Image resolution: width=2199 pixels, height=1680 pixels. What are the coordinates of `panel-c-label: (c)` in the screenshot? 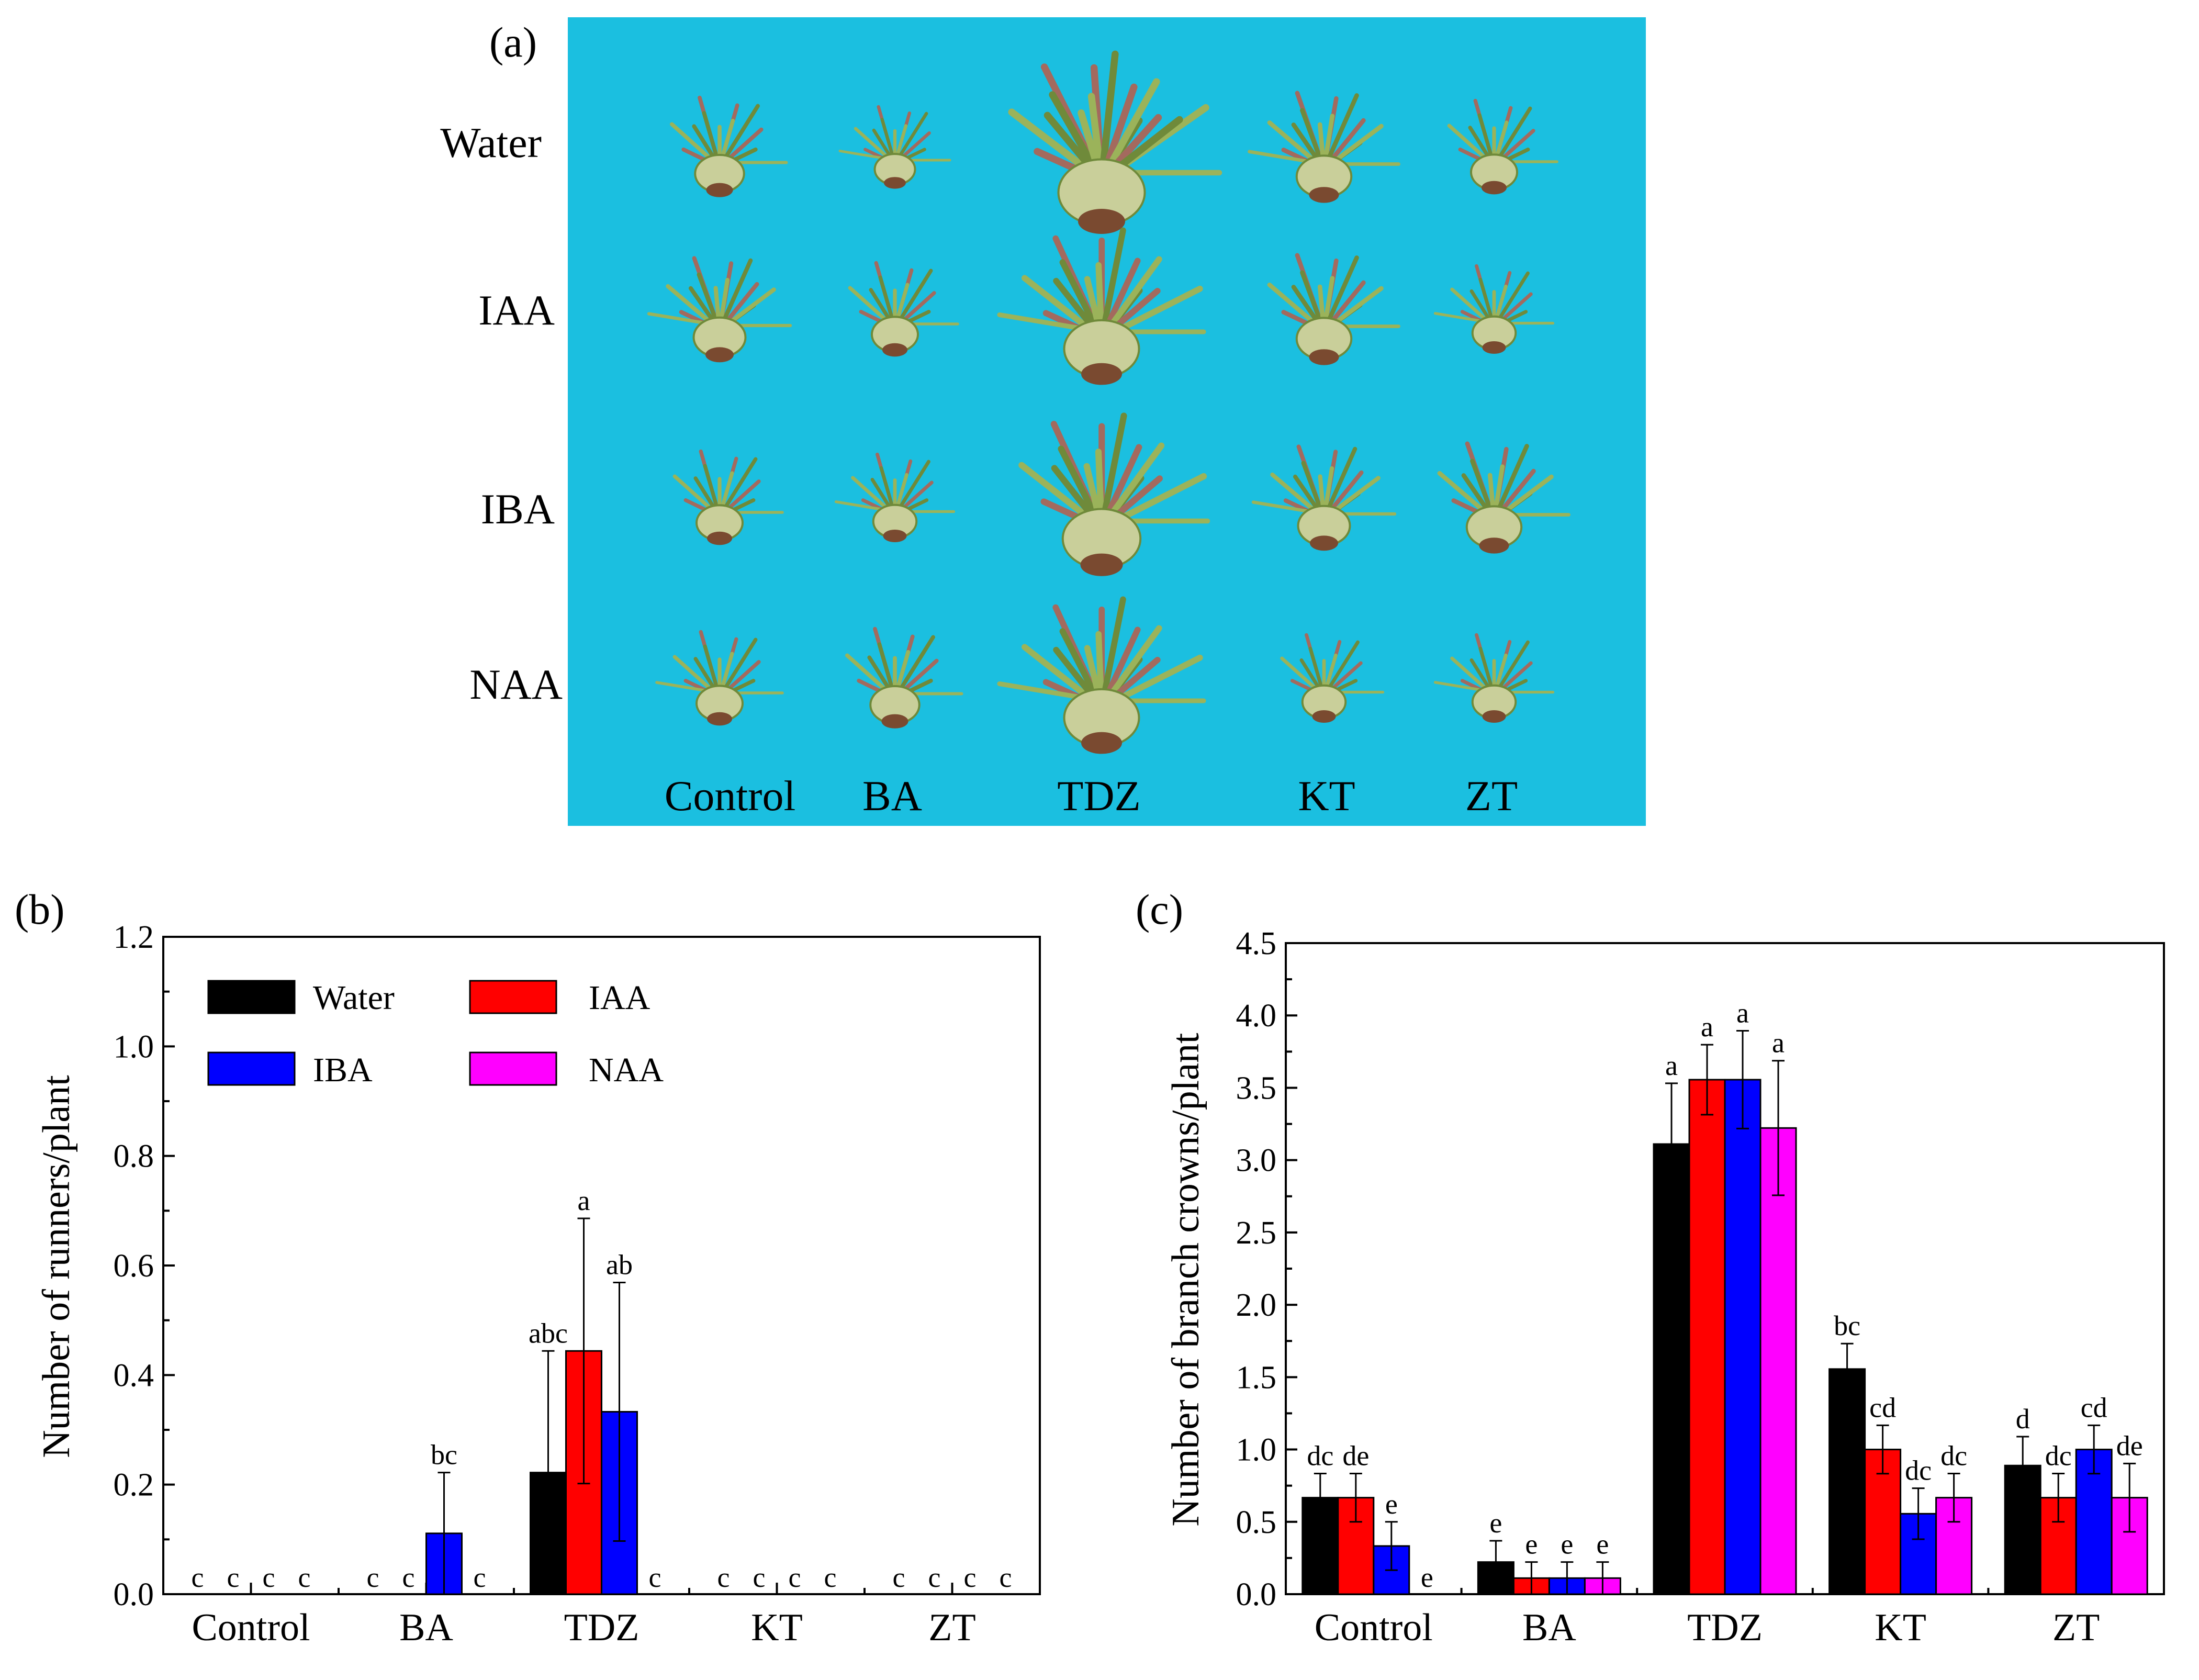 It's located at (1159, 909).